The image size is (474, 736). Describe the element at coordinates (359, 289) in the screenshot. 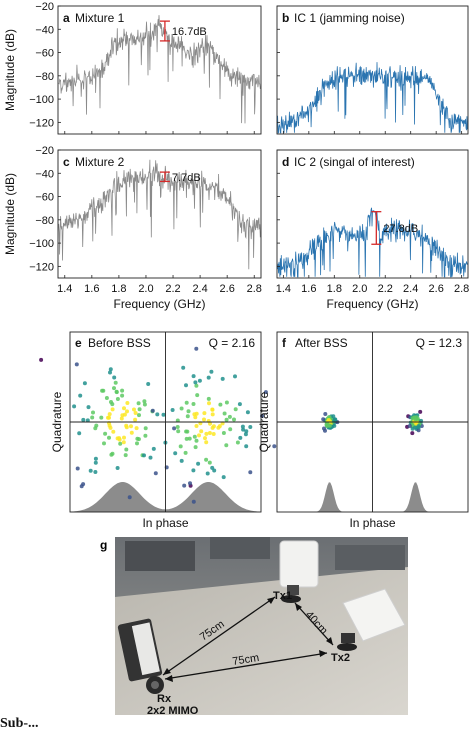

I see `x-tick-label: 2.0` at that location.